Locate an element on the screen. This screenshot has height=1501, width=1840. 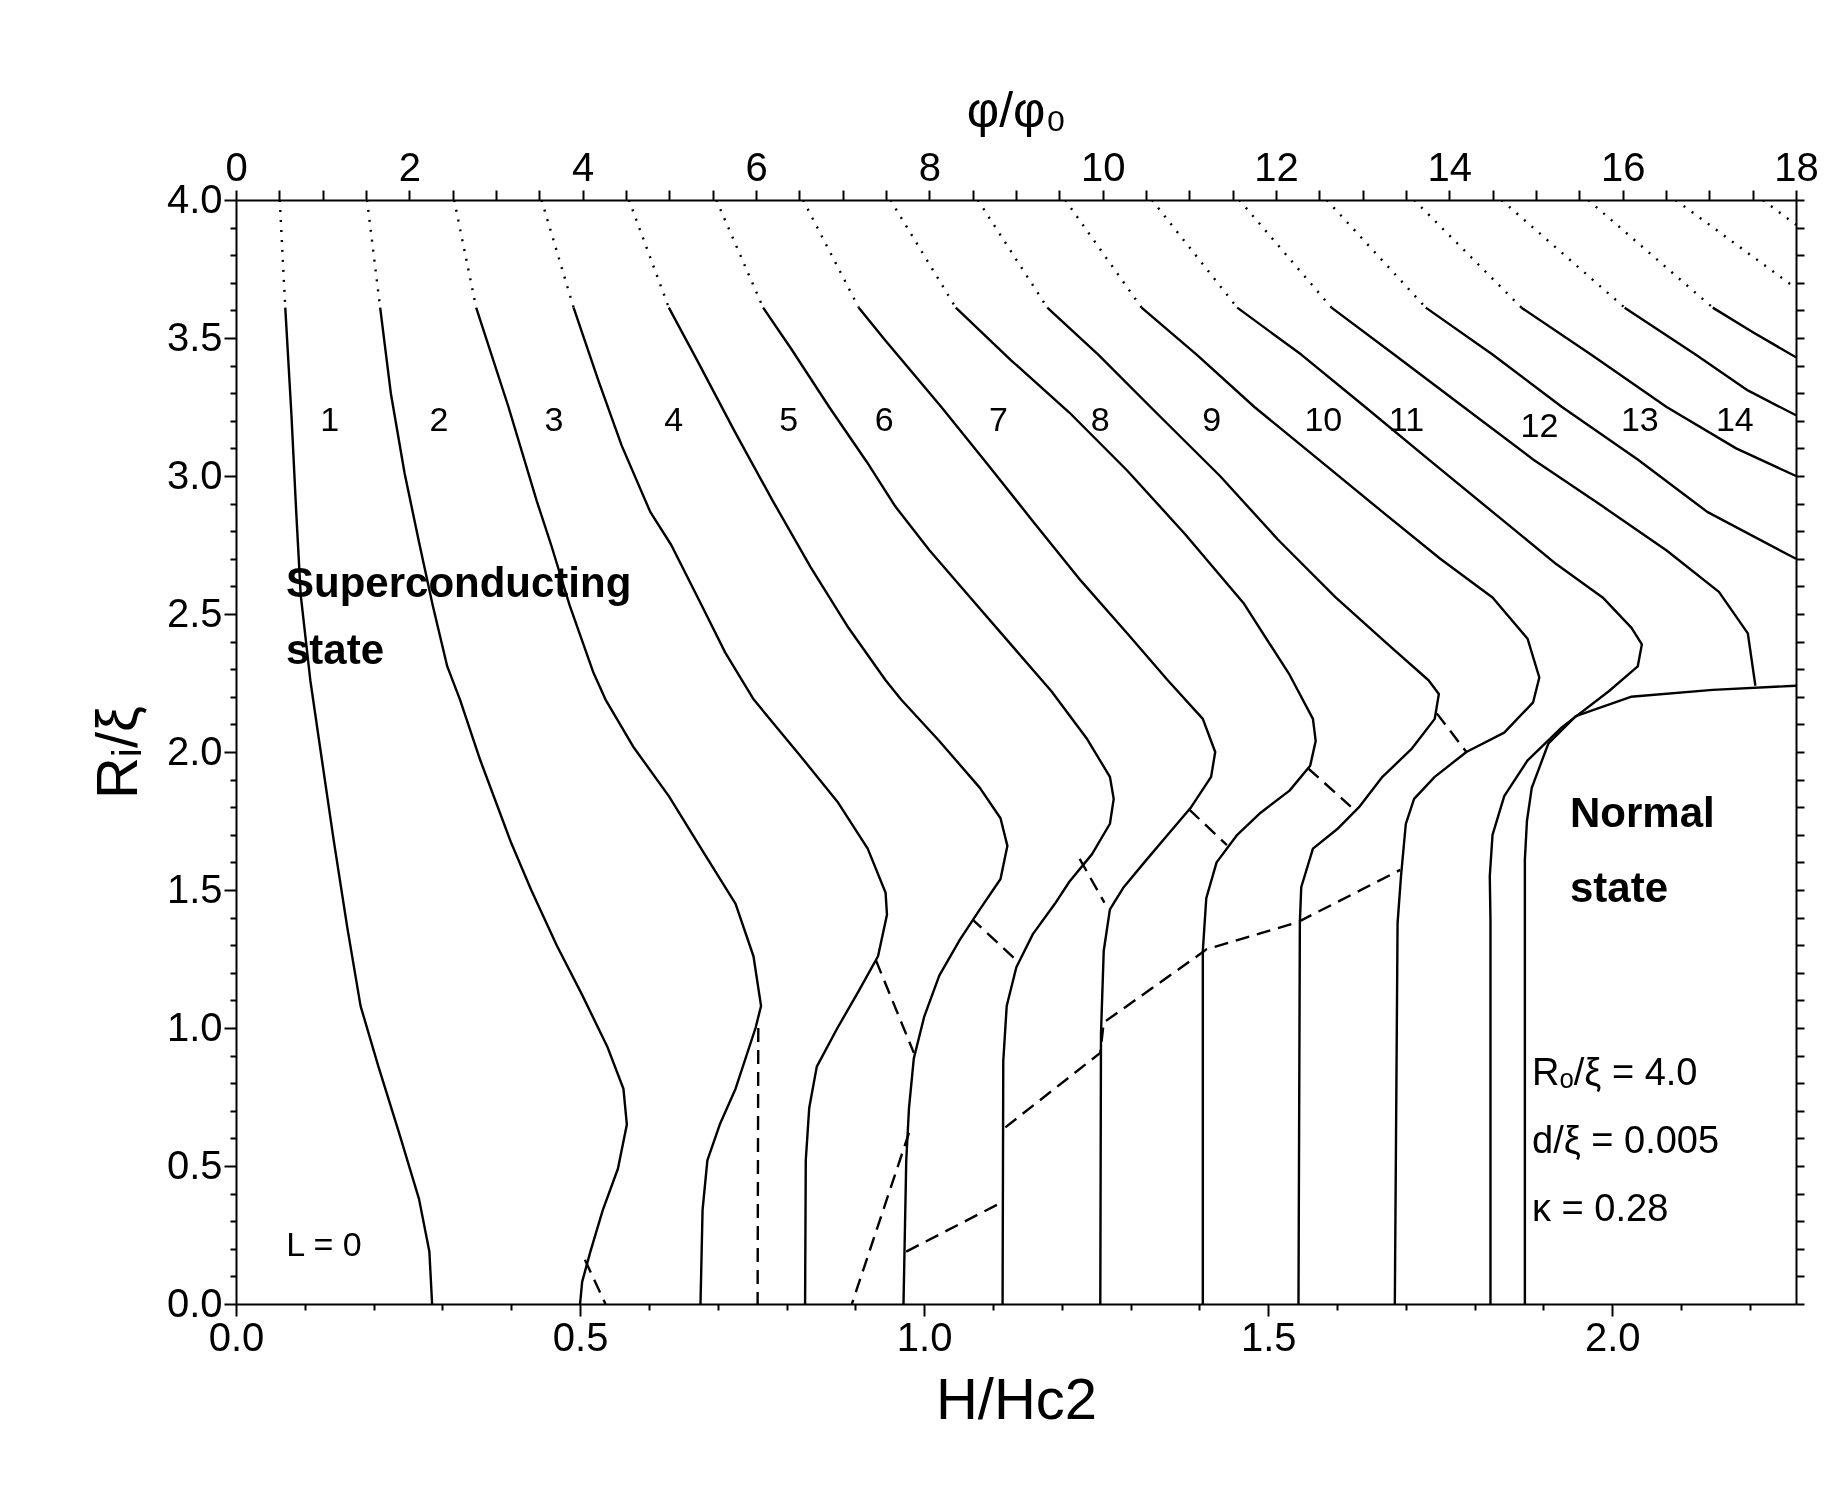
x-tick-label: 1.0 is located at coordinates (924, 1336).